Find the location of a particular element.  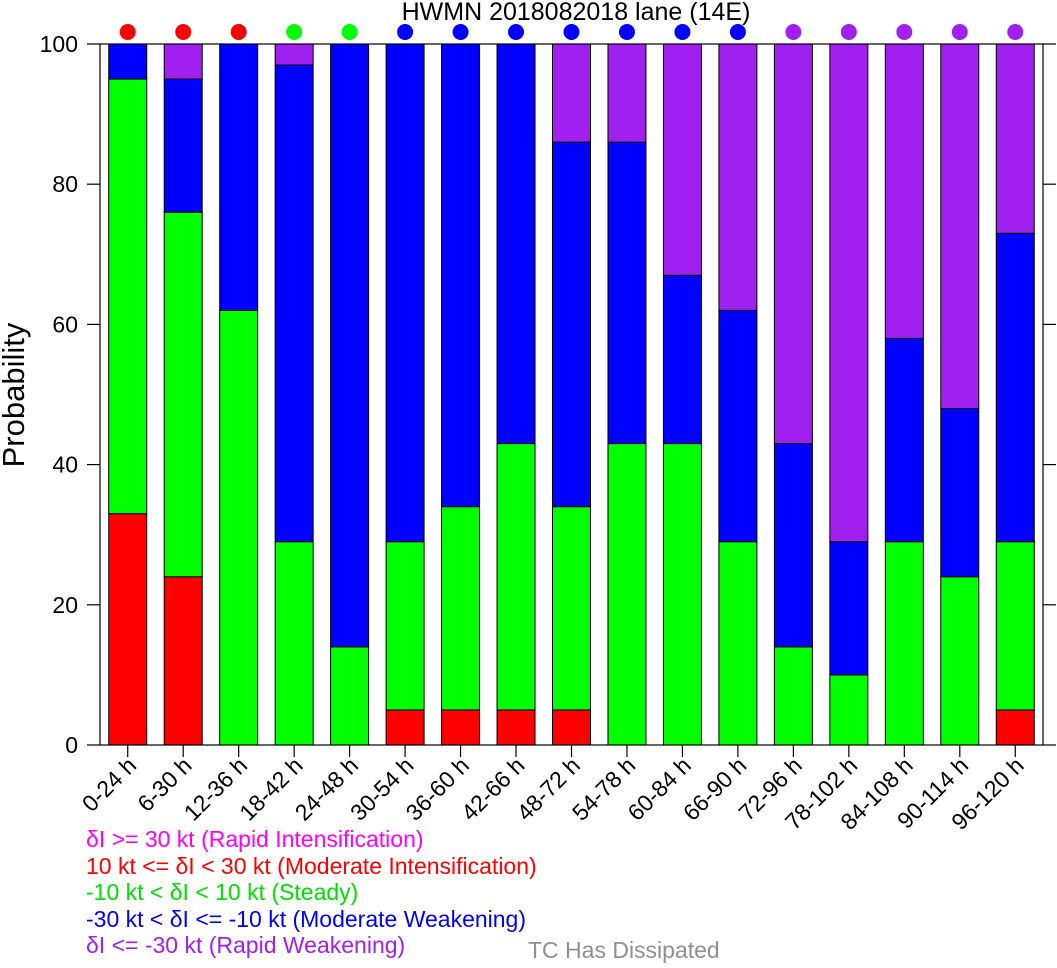

y-tick-label: 20 is located at coordinates (65, 605).